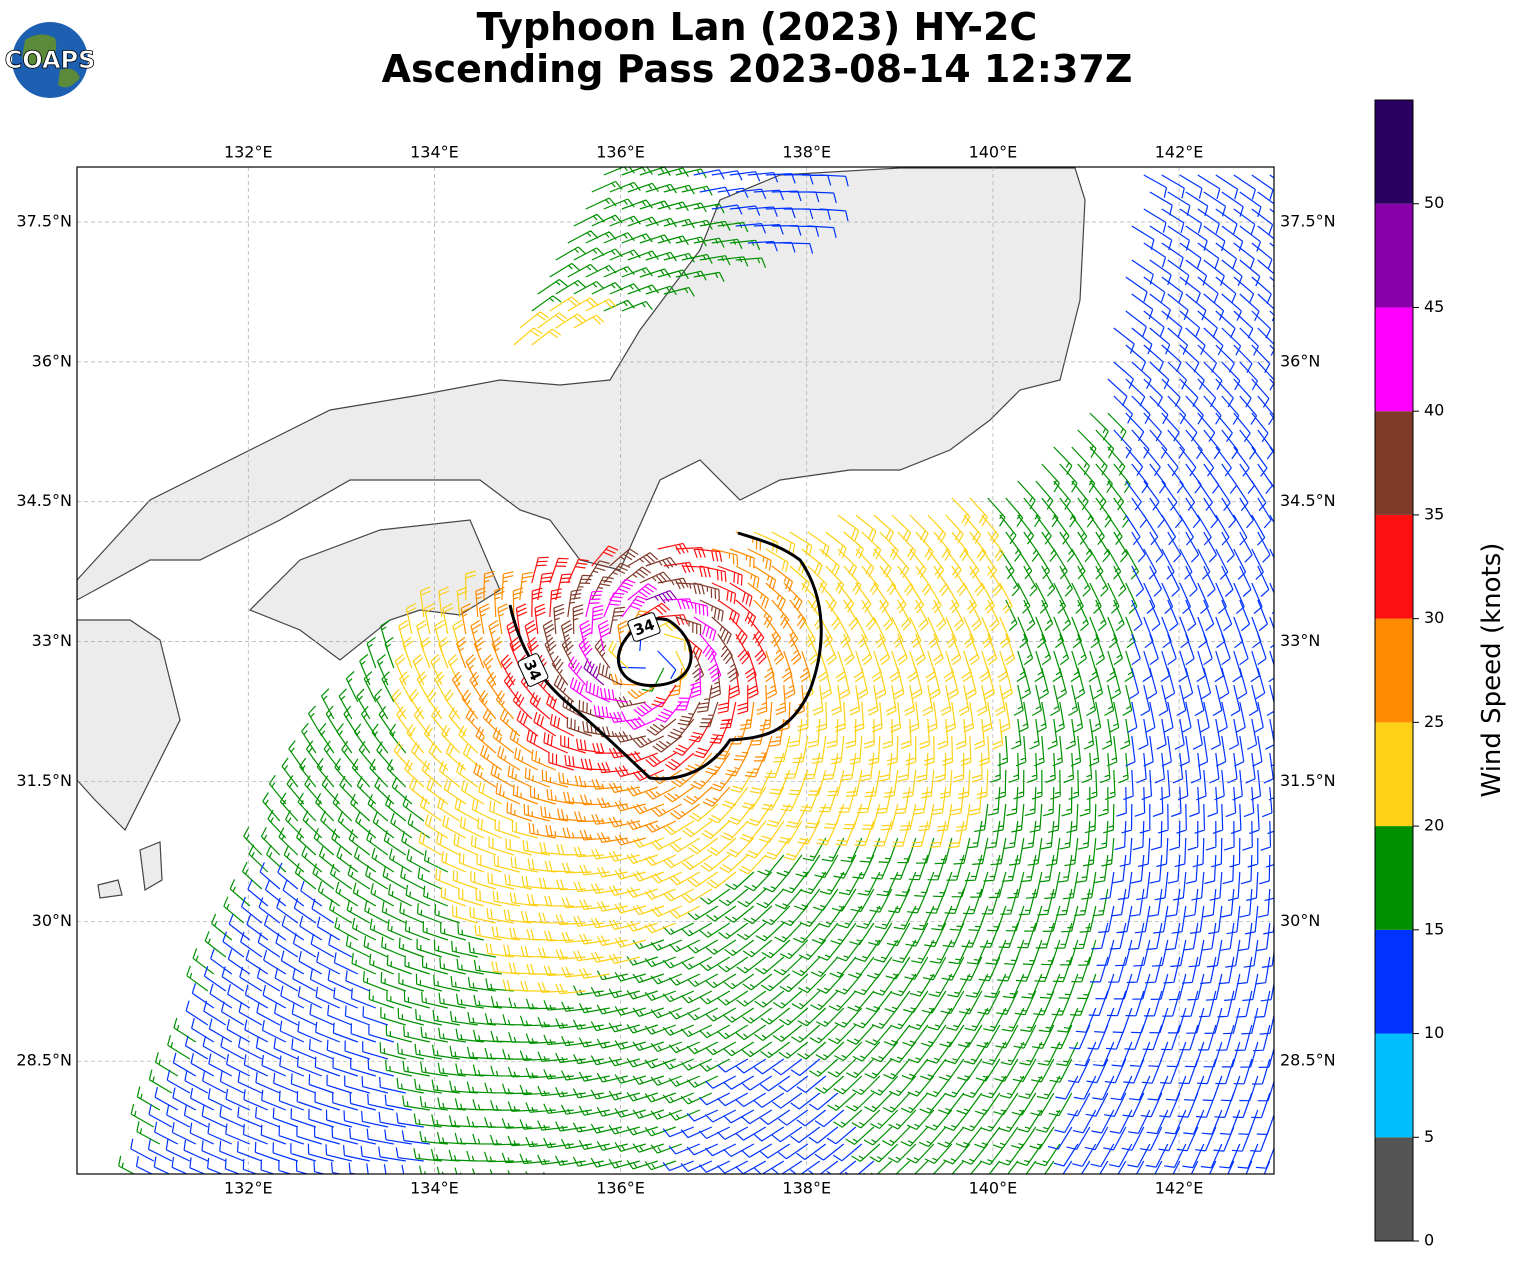 This screenshot has height=1268, width=1513. I want to click on title: Ascending Pass 2023-08-14 12:37Z, so click(757, 69).